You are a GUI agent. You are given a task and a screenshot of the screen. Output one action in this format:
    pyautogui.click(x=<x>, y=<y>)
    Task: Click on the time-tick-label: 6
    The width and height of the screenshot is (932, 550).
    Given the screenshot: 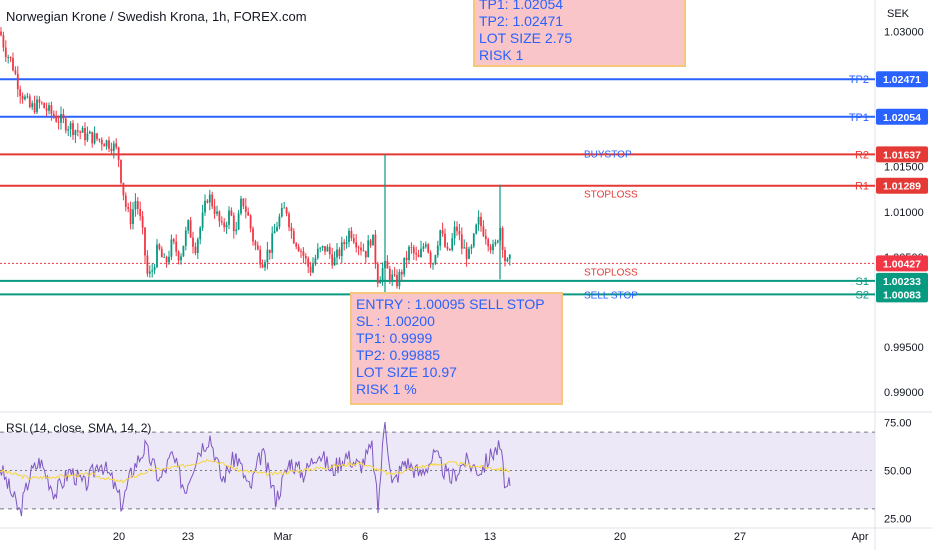 What is the action you would take?
    pyautogui.click(x=365, y=537)
    